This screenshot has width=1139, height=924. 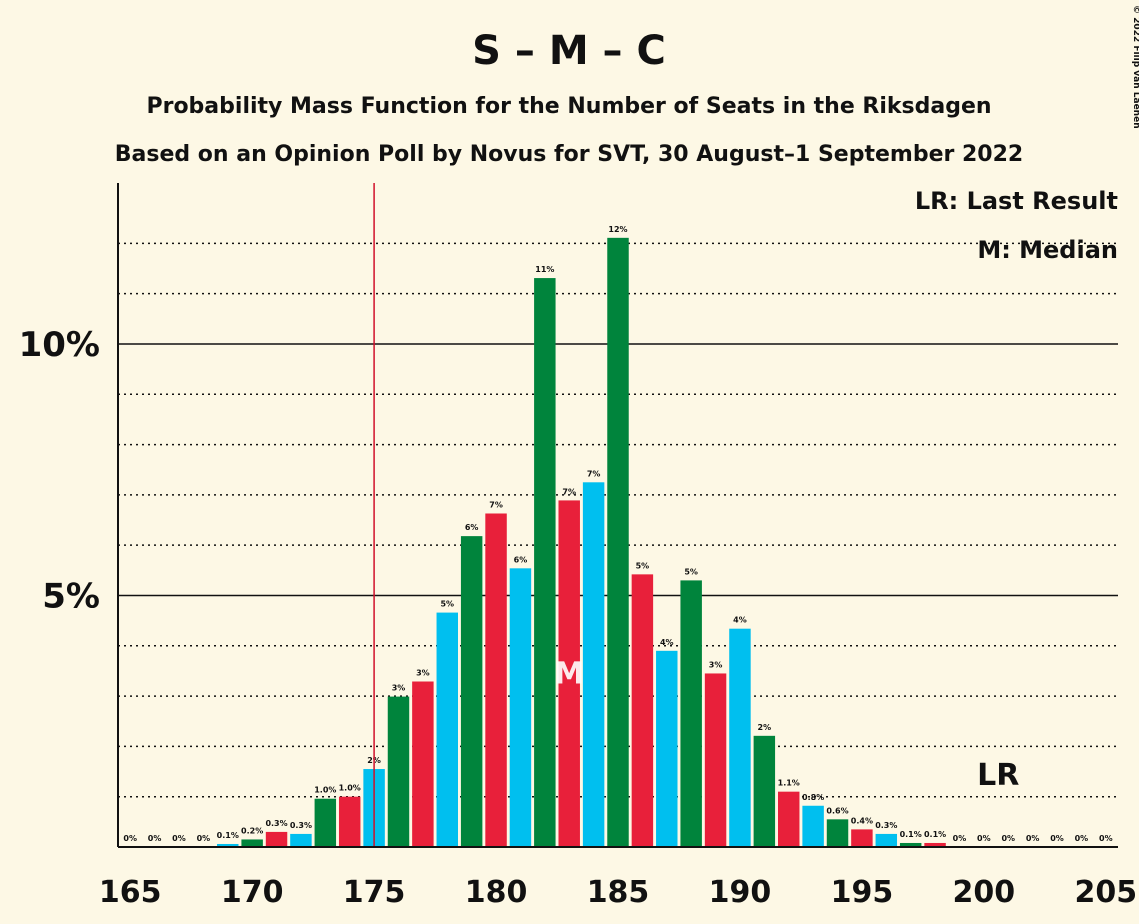 What do you see at coordinates (862, 892) in the screenshot?
I see `x-tick-label: 195` at bounding box center [862, 892].